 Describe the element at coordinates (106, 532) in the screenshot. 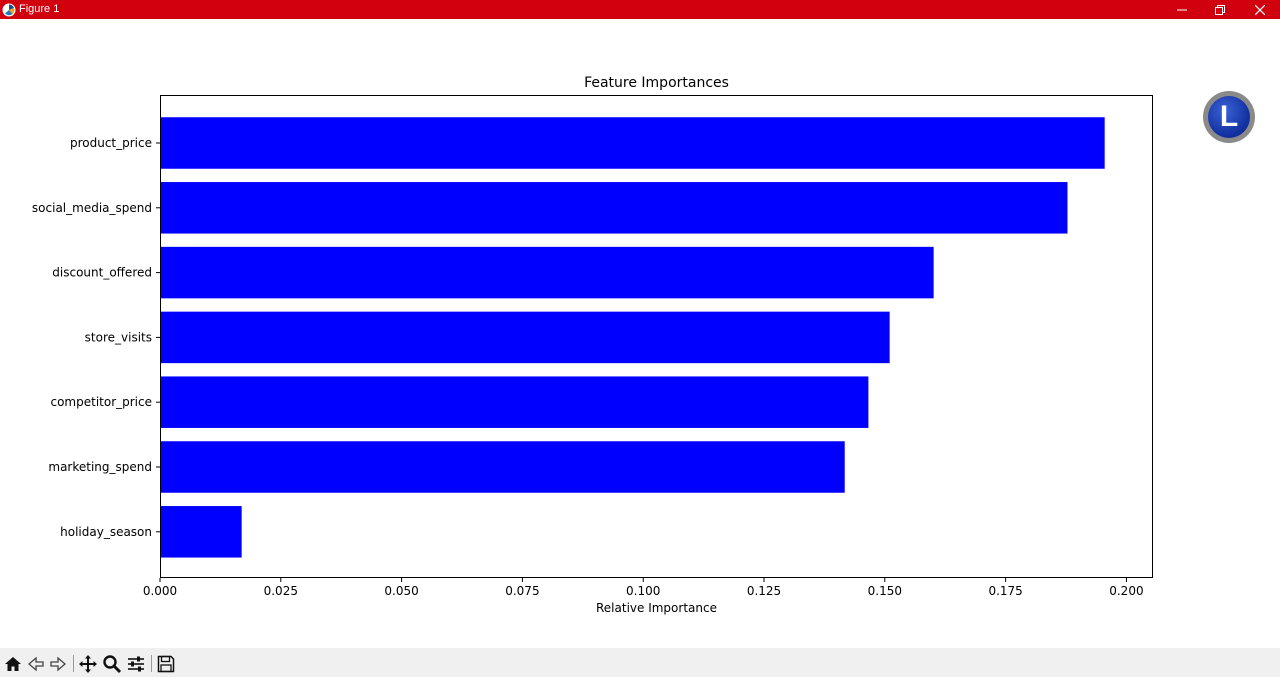

I see `y-tick-label: holiday_season` at that location.